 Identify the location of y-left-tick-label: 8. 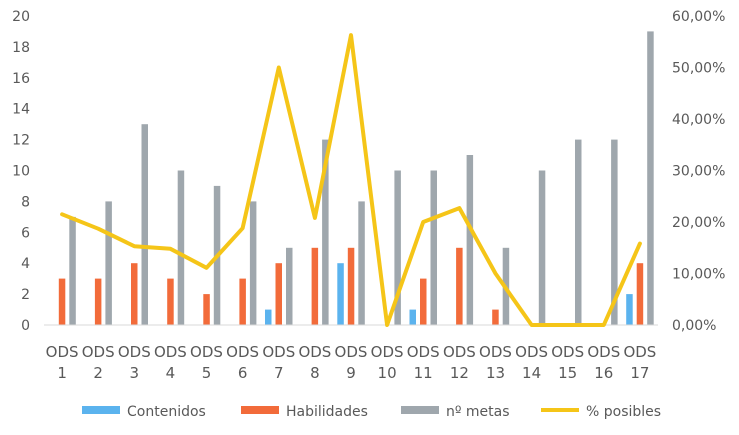
(25, 202).